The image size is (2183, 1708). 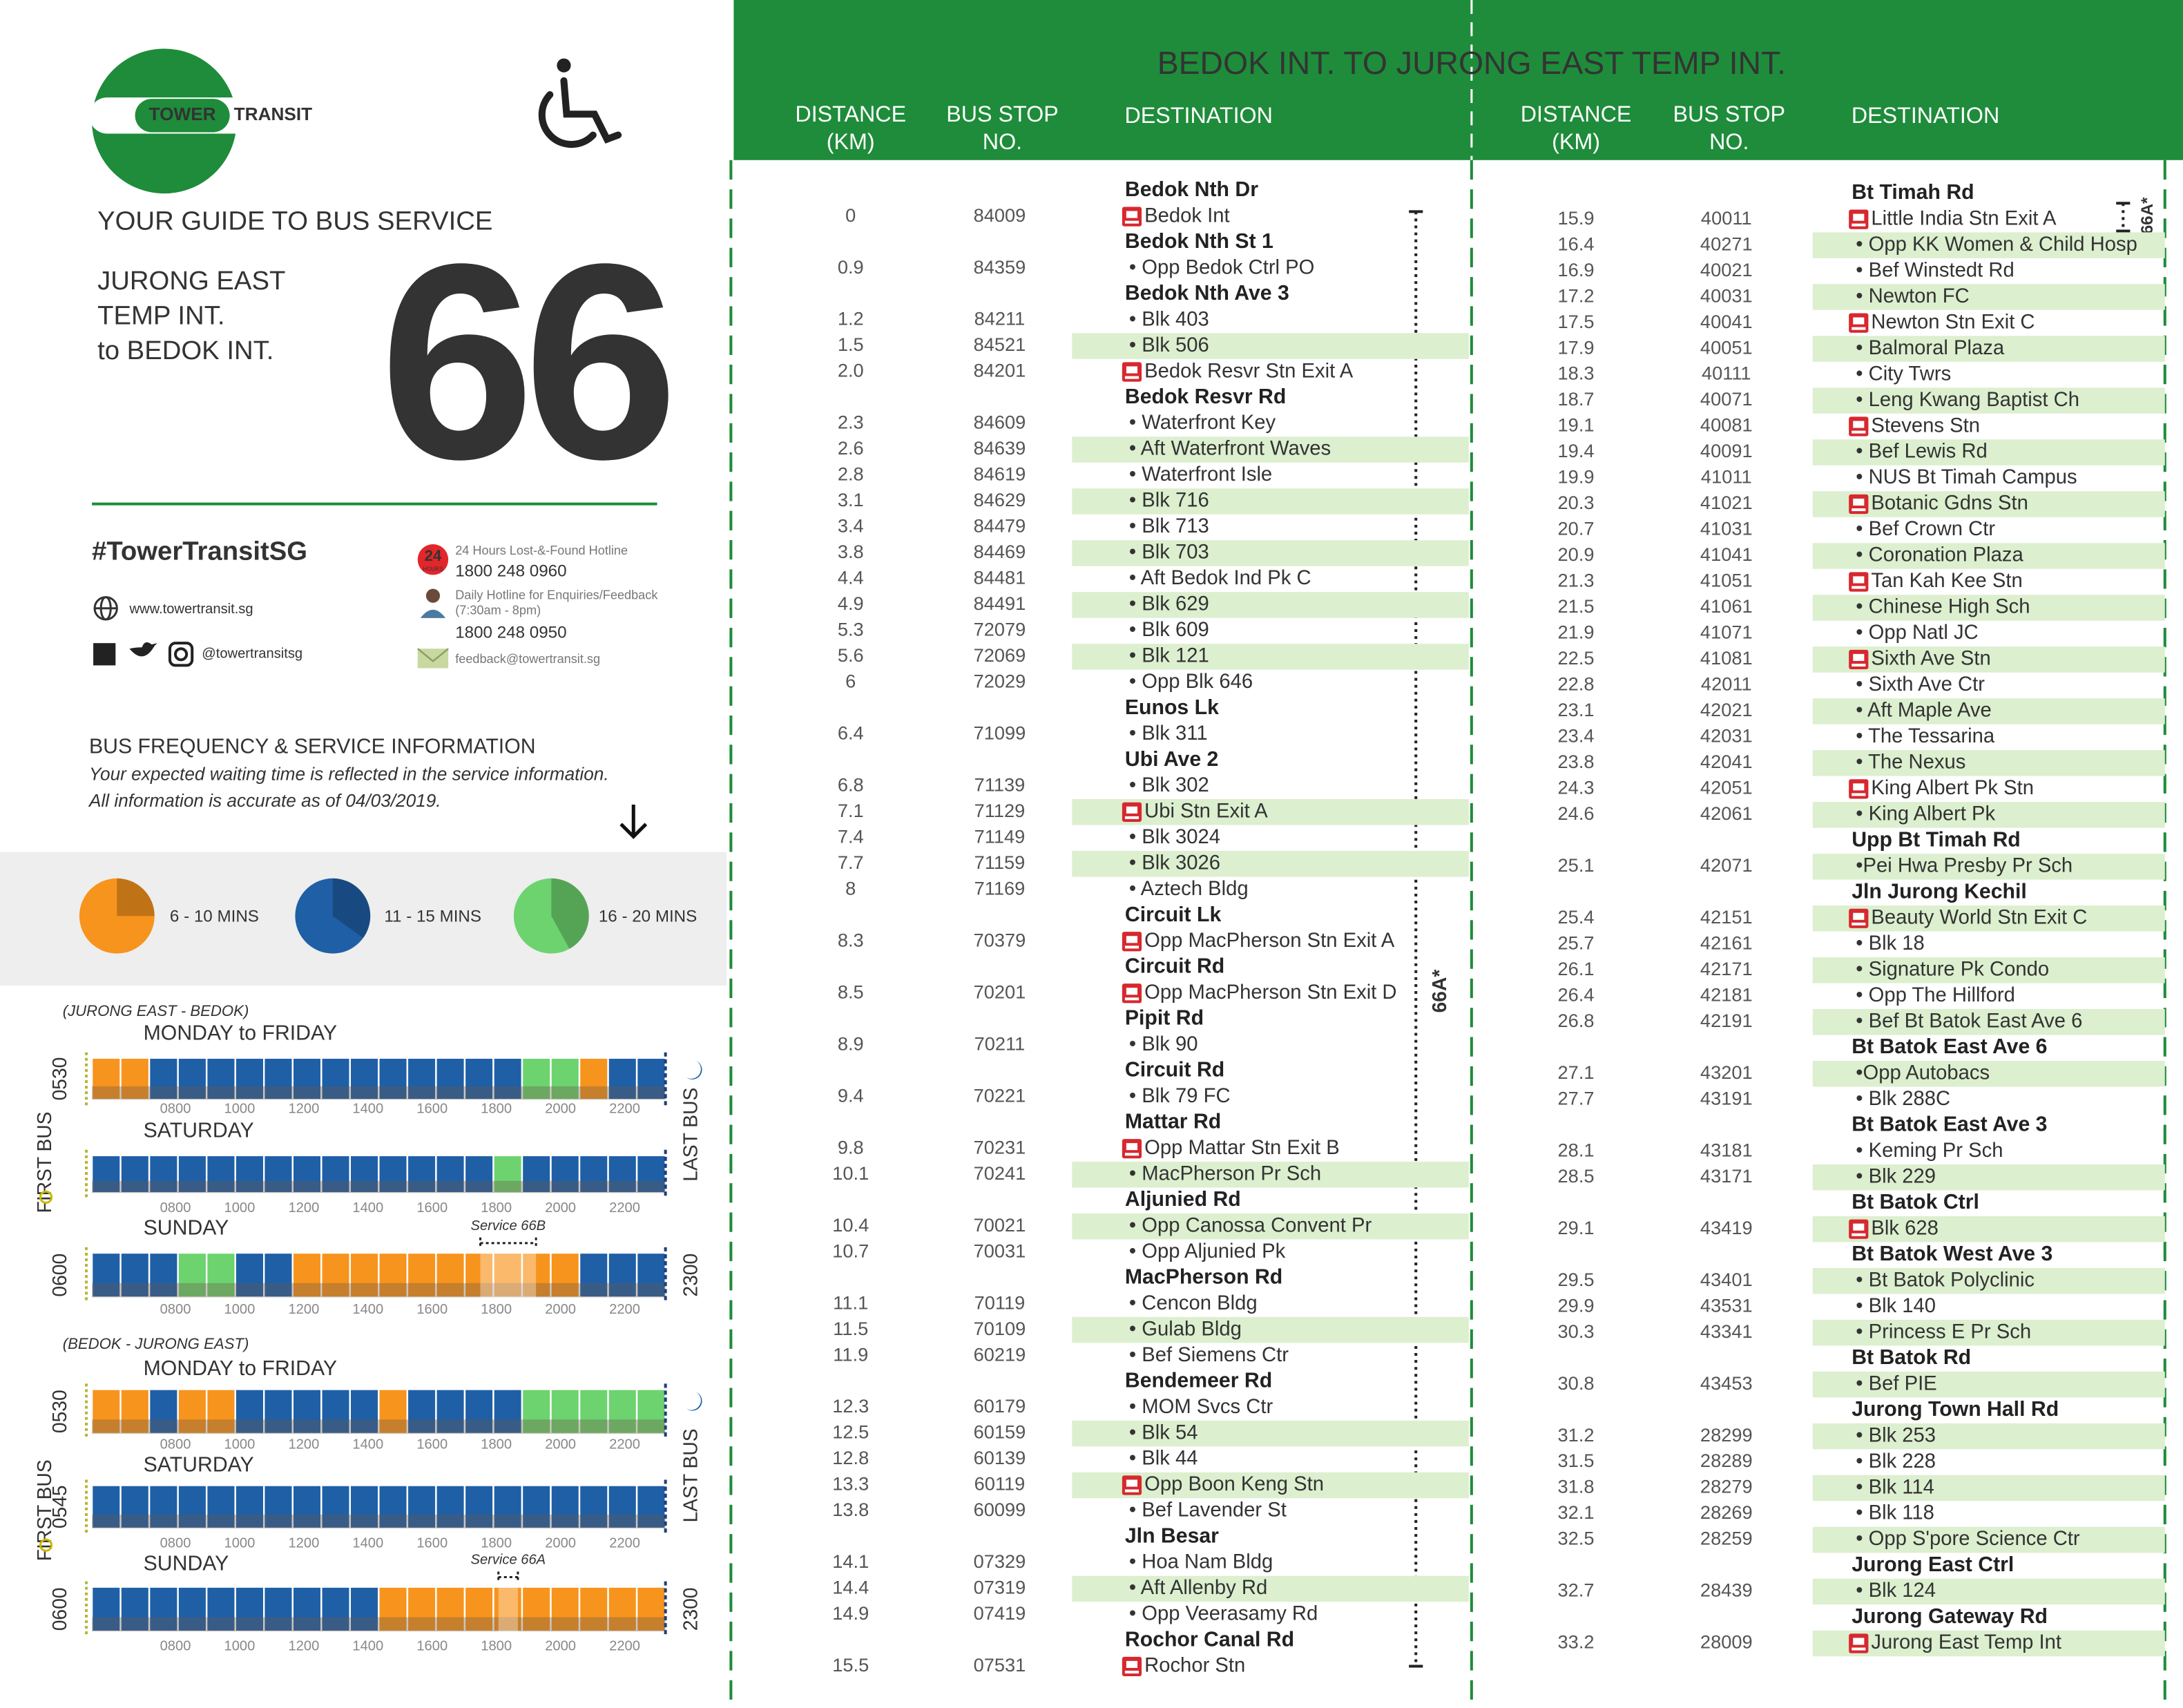 I want to click on stop-name: • Coronation Plaza, so click(x=1939, y=555).